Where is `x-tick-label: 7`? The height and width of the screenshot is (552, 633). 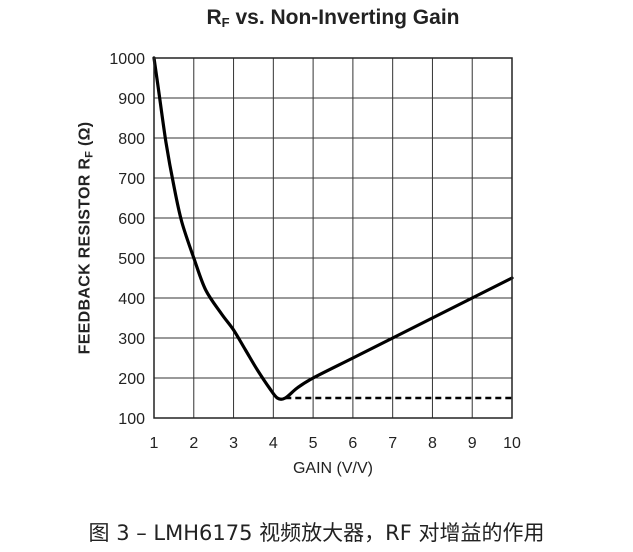 x-tick-label: 7 is located at coordinates (392, 443).